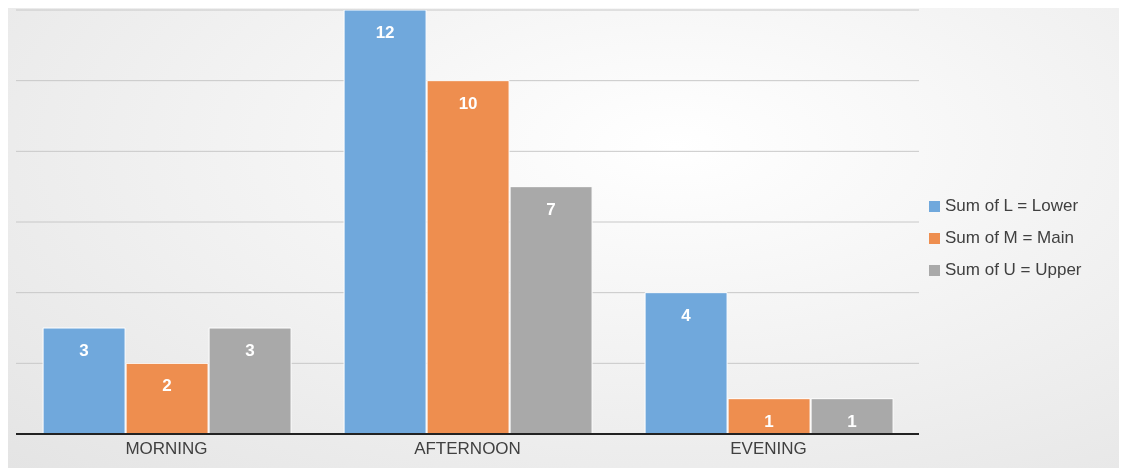 The height and width of the screenshot is (476, 1127). I want to click on x-tick-label: MORNING, so click(166, 449).